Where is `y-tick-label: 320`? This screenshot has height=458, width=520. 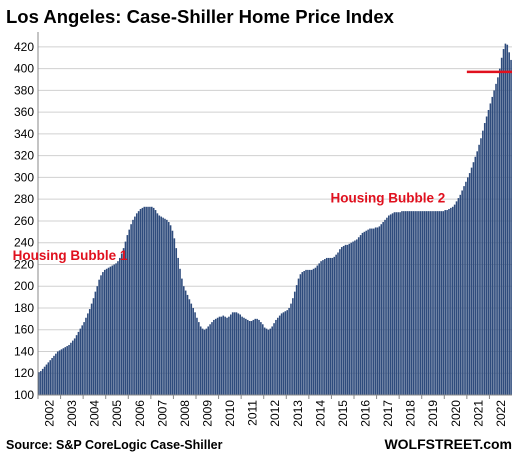 y-tick-label: 320 is located at coordinates (24, 156).